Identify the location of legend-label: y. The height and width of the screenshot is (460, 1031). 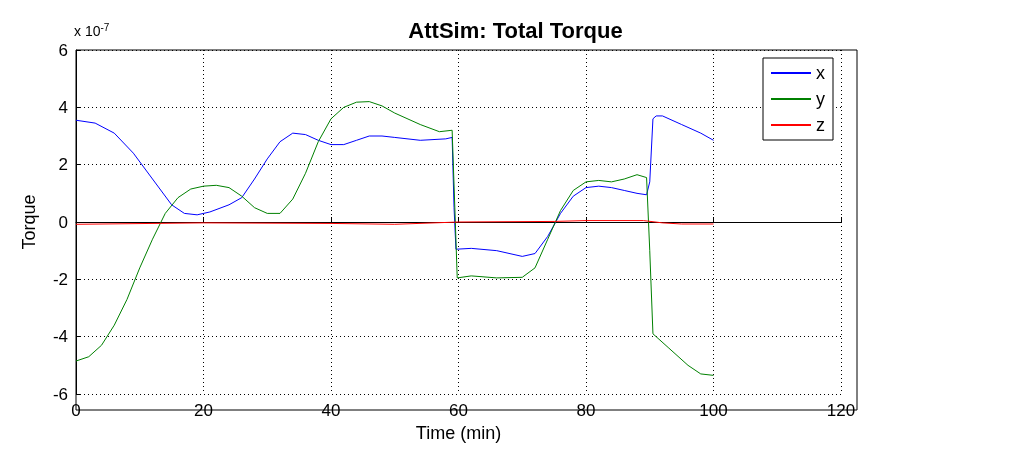
(820, 99).